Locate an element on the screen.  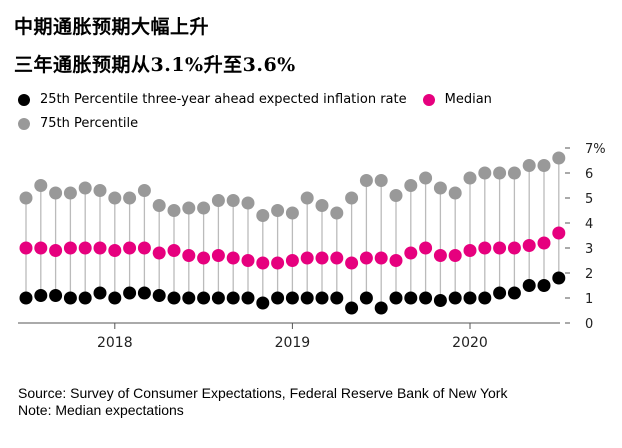
y-tick-label: 0 is located at coordinates (589, 324).